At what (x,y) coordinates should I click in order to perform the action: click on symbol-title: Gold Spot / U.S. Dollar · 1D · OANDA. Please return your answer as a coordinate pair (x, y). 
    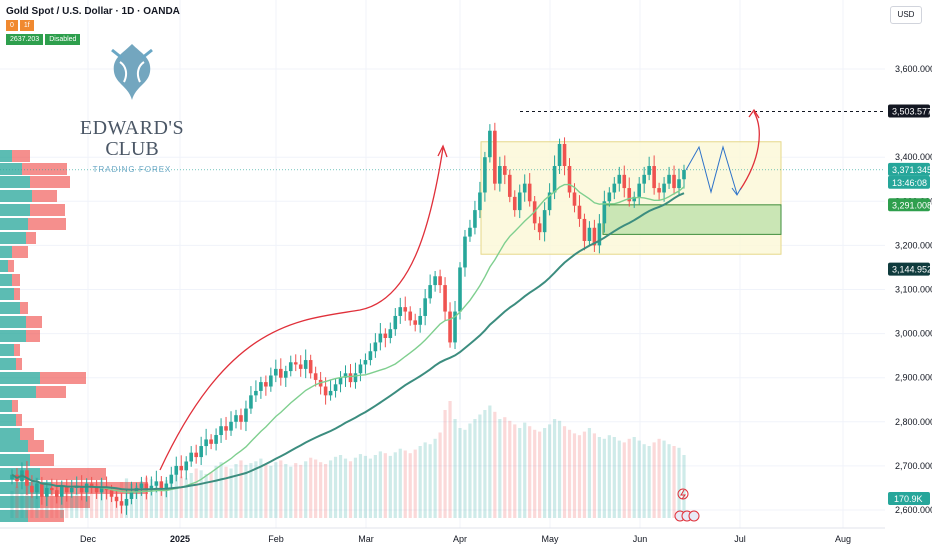
    Looking at the image, I should click on (93, 11).